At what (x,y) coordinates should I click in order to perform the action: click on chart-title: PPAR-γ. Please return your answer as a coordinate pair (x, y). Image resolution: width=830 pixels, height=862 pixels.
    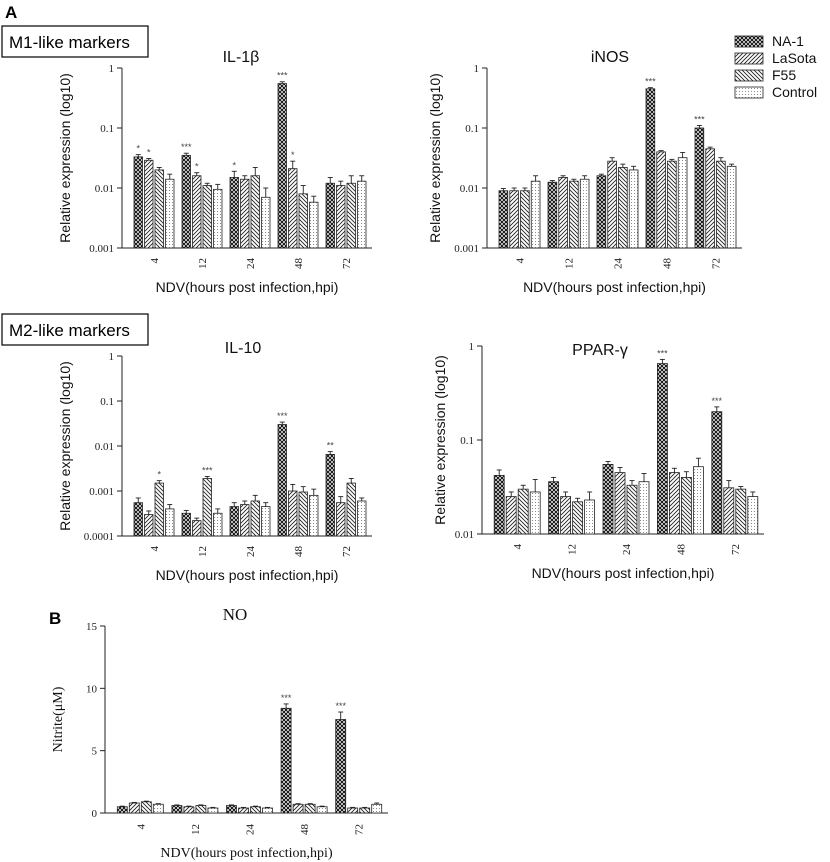
    Looking at the image, I should click on (600, 350).